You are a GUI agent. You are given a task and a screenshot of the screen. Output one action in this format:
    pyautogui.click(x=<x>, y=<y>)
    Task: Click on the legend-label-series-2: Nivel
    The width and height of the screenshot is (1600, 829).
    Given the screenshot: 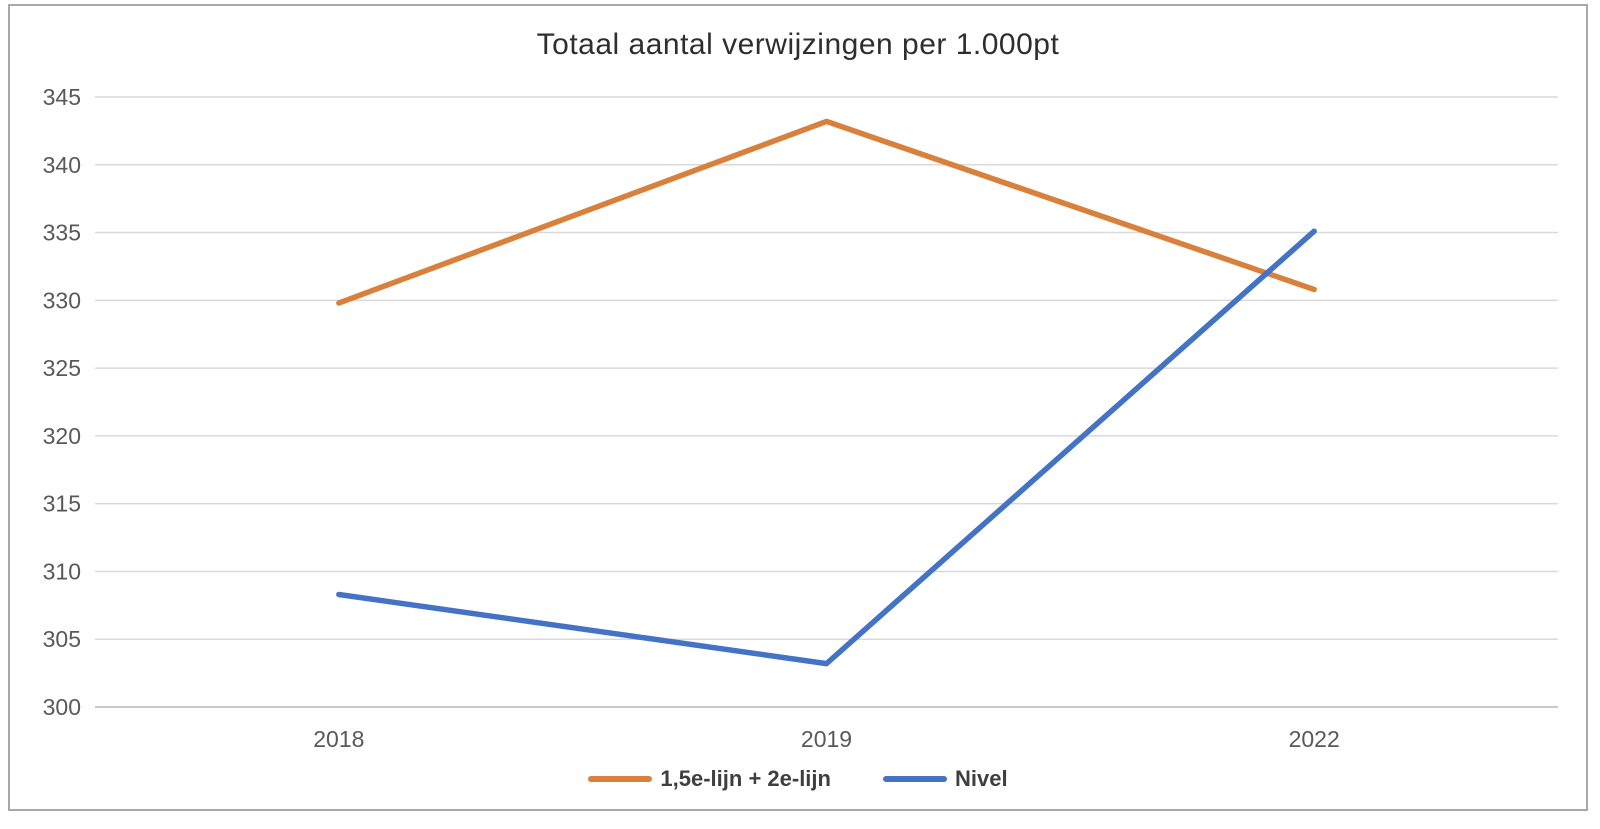 What is the action you would take?
    pyautogui.click(x=981, y=778)
    